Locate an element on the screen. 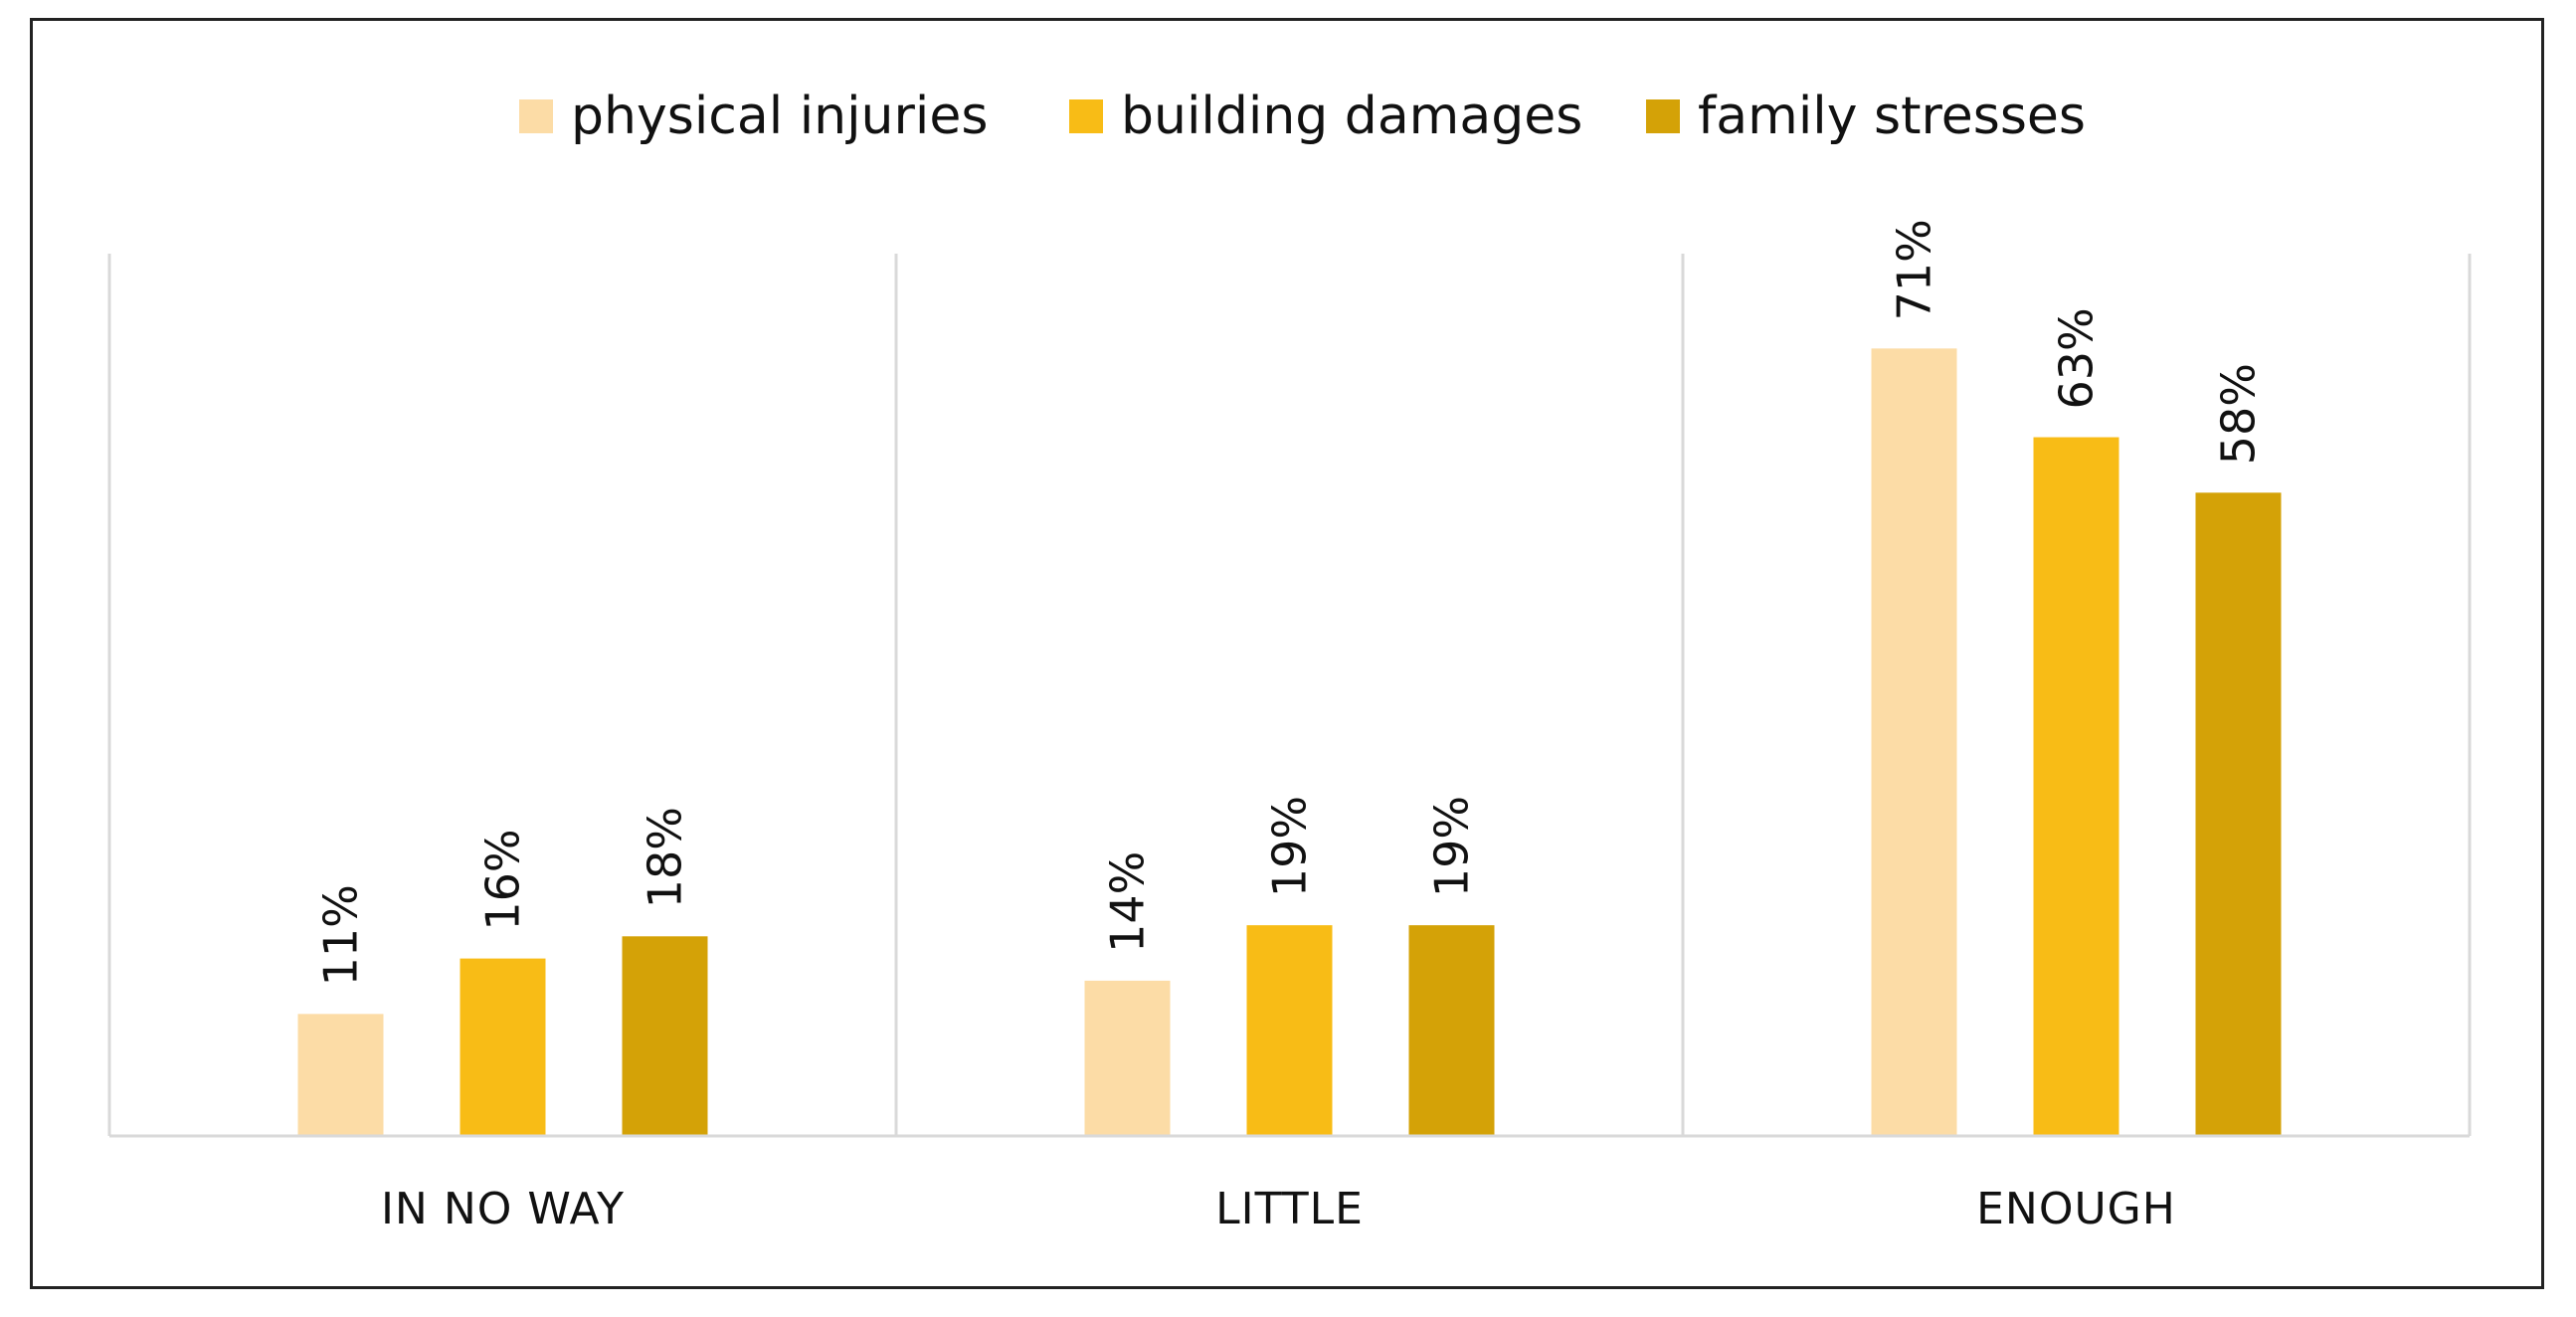 The width and height of the screenshot is (2576, 1317). bar-building-damages-little is located at coordinates (1289, 1030).